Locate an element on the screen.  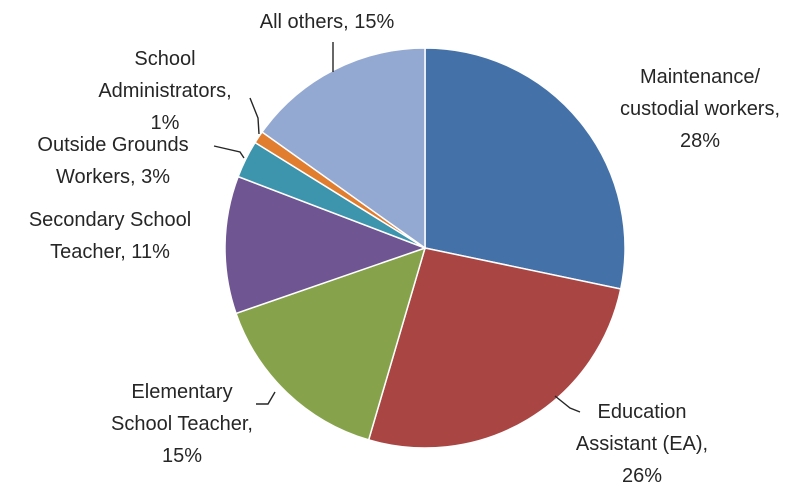
data-label-line: Maintenance/ is located at coordinates (700, 77).